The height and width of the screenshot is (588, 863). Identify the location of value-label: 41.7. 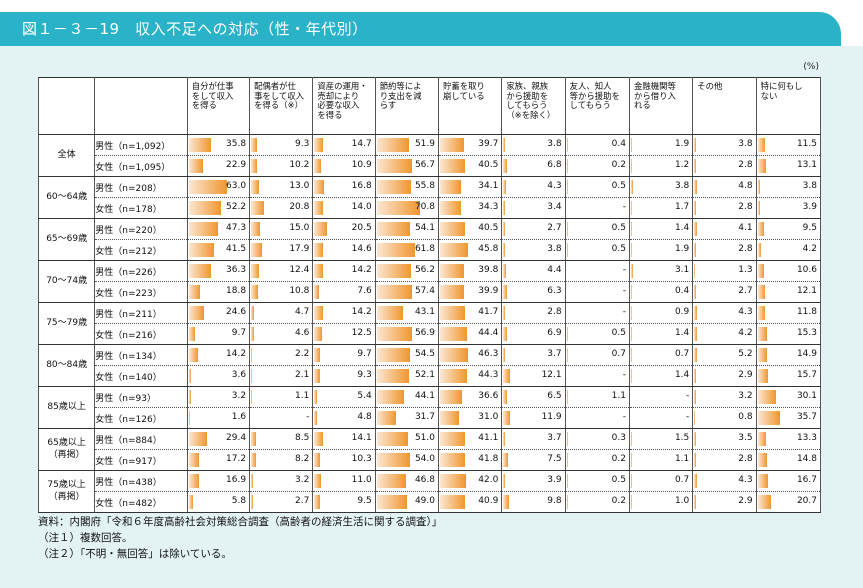
(488, 312).